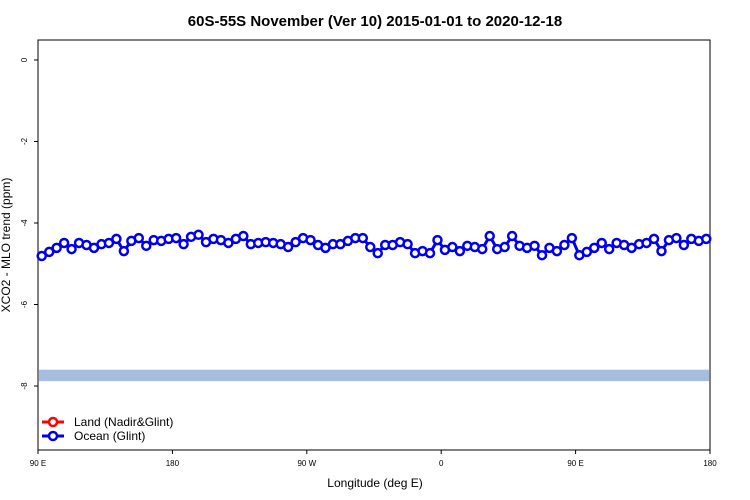  What do you see at coordinates (24, 141) in the screenshot?
I see `y-tick-label: -2` at bounding box center [24, 141].